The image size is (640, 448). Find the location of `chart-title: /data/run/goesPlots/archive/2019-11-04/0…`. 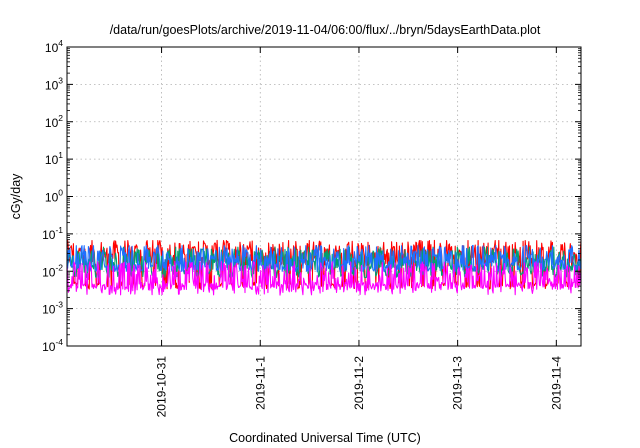

chart-title: /data/run/goesPlots/archive/2019-11-04/0… is located at coordinates (325, 30).